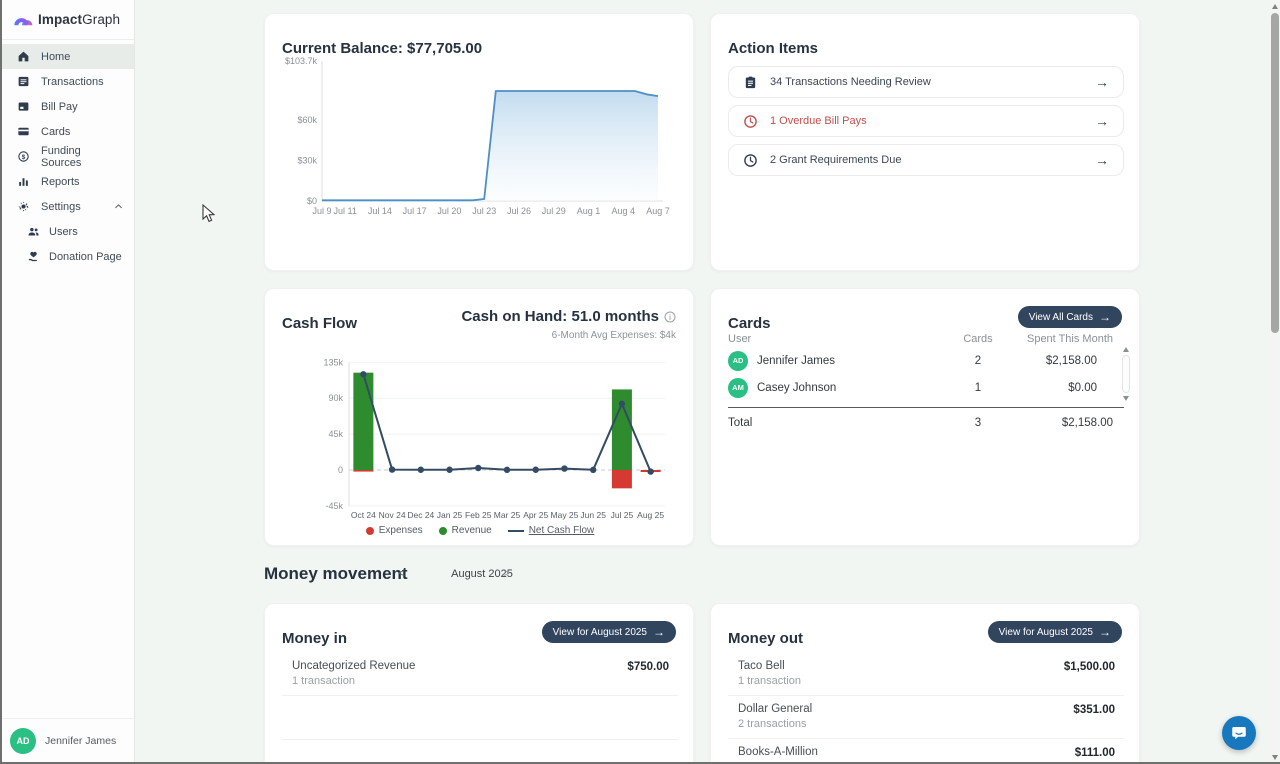 The image size is (1280, 764). Describe the element at coordinates (978, 339) in the screenshot. I see `header-cards: Cards` at that location.